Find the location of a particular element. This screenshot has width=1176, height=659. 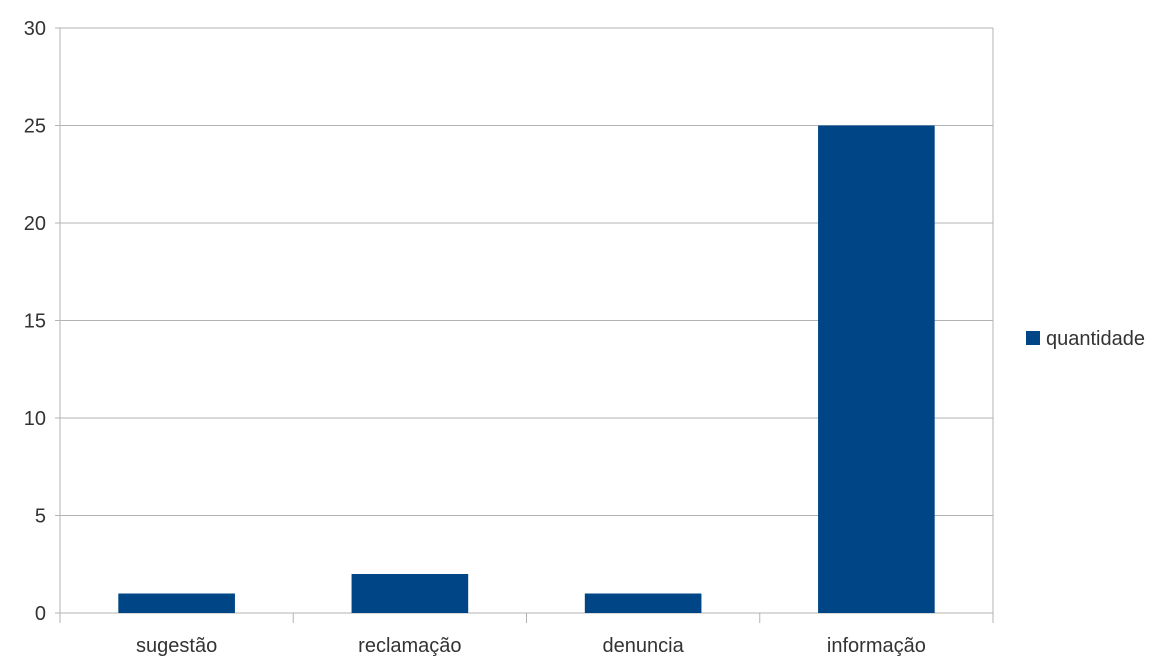

x-tick-label: denuncia is located at coordinates (644, 646).